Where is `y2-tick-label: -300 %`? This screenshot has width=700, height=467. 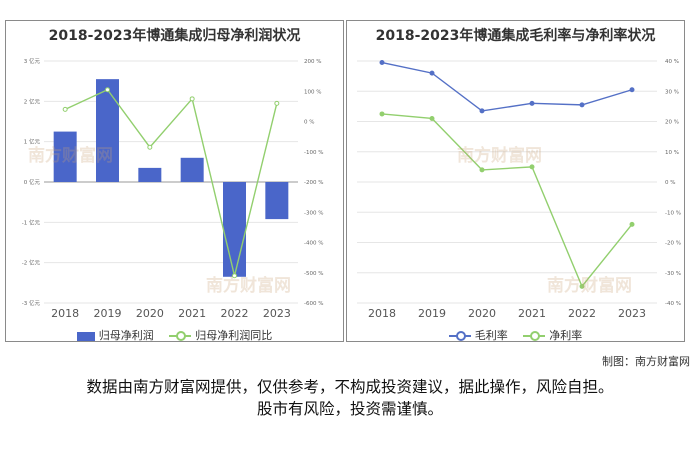
y2-tick-label: -300 % is located at coordinates (313, 213).